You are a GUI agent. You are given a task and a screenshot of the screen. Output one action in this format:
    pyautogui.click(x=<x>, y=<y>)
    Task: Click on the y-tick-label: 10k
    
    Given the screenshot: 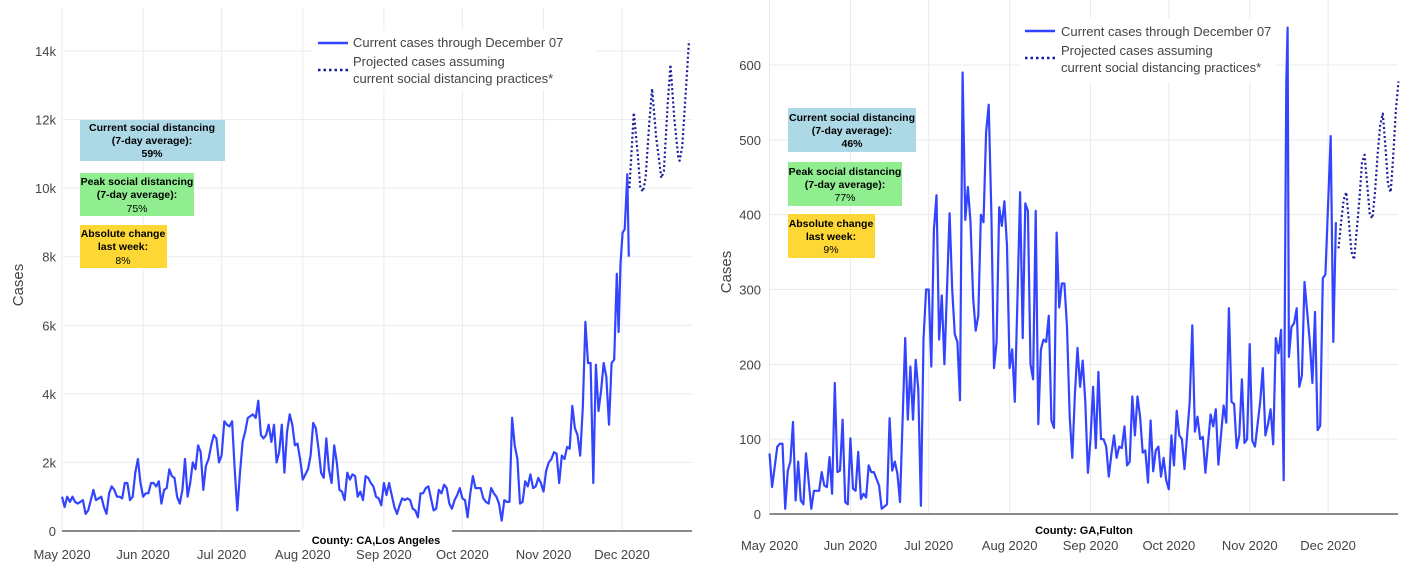 What is the action you would take?
    pyautogui.click(x=45, y=188)
    